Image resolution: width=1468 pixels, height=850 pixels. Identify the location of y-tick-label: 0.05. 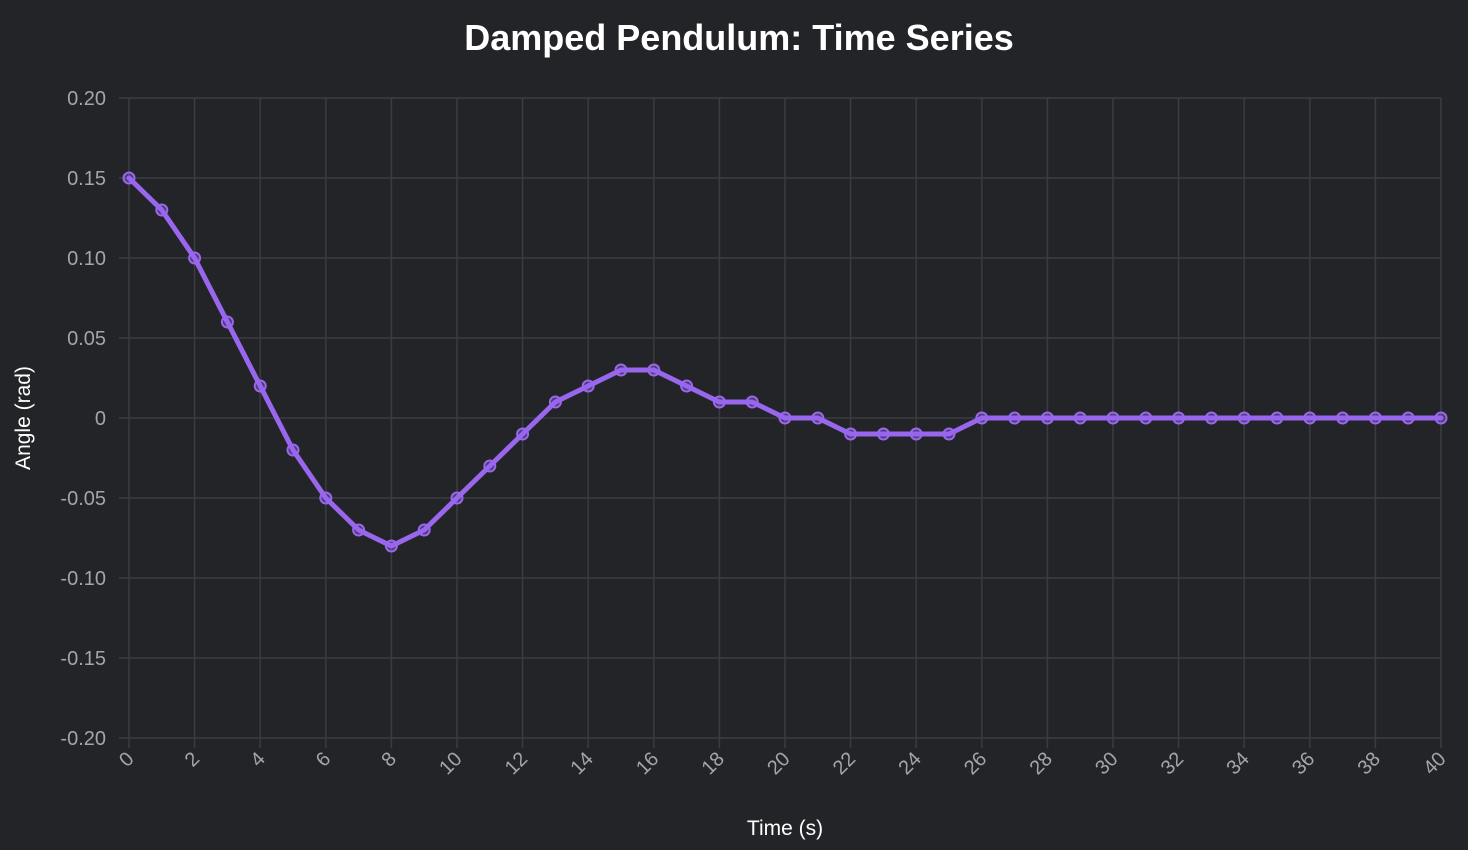
(86, 339).